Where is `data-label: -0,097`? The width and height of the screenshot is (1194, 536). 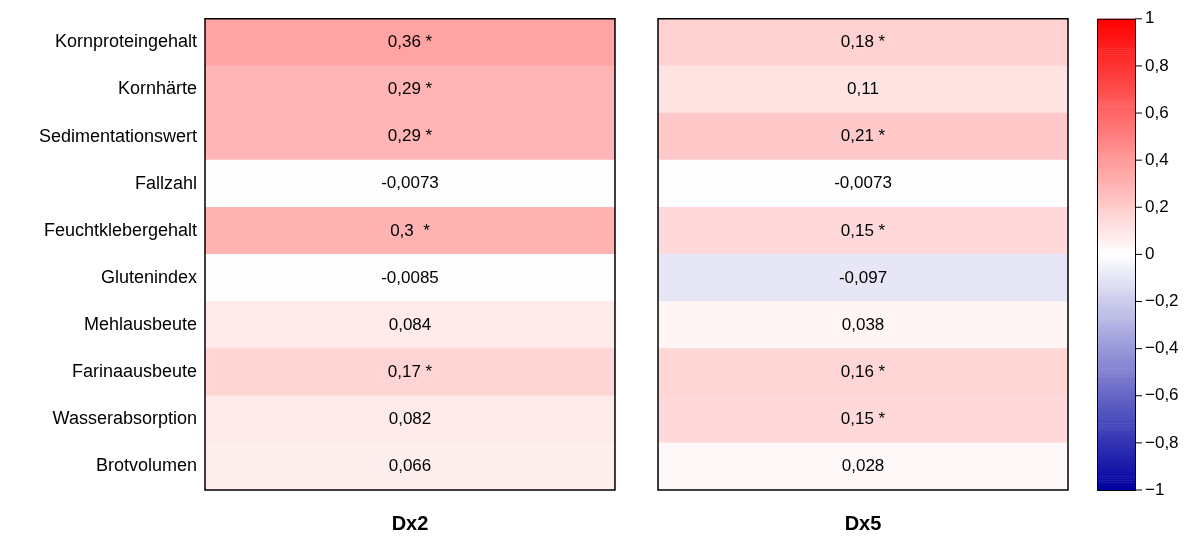 data-label: -0,097 is located at coordinates (863, 277).